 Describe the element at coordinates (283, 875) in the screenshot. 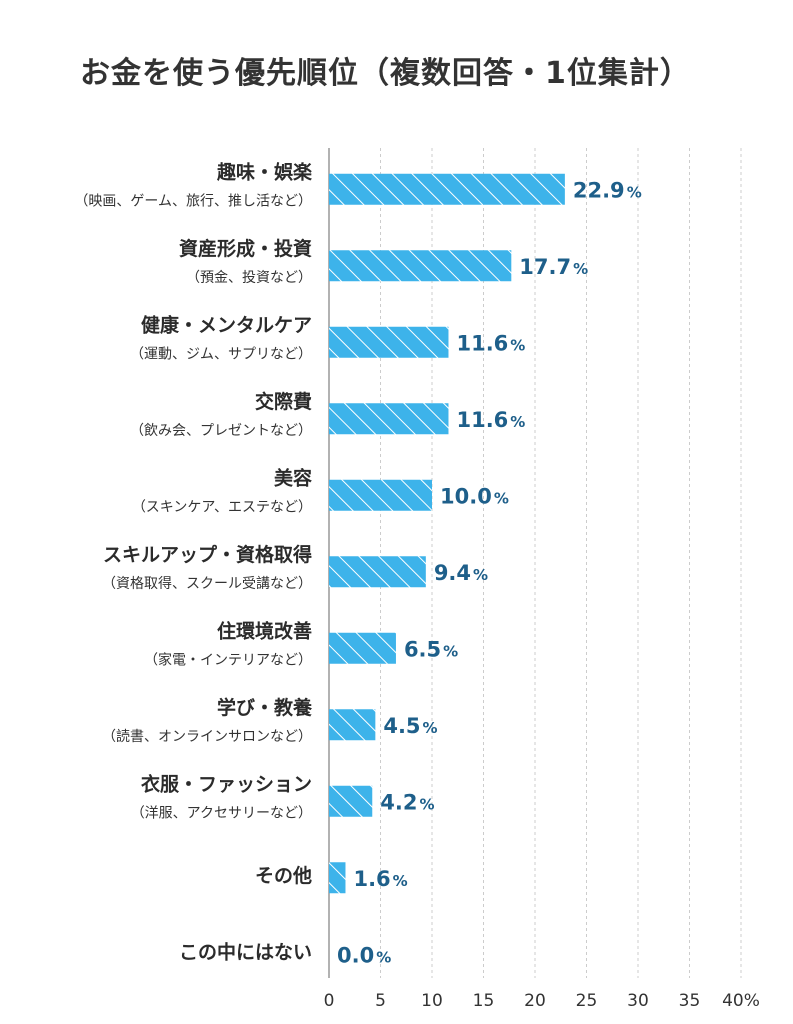

I see `category-label: その他` at that location.